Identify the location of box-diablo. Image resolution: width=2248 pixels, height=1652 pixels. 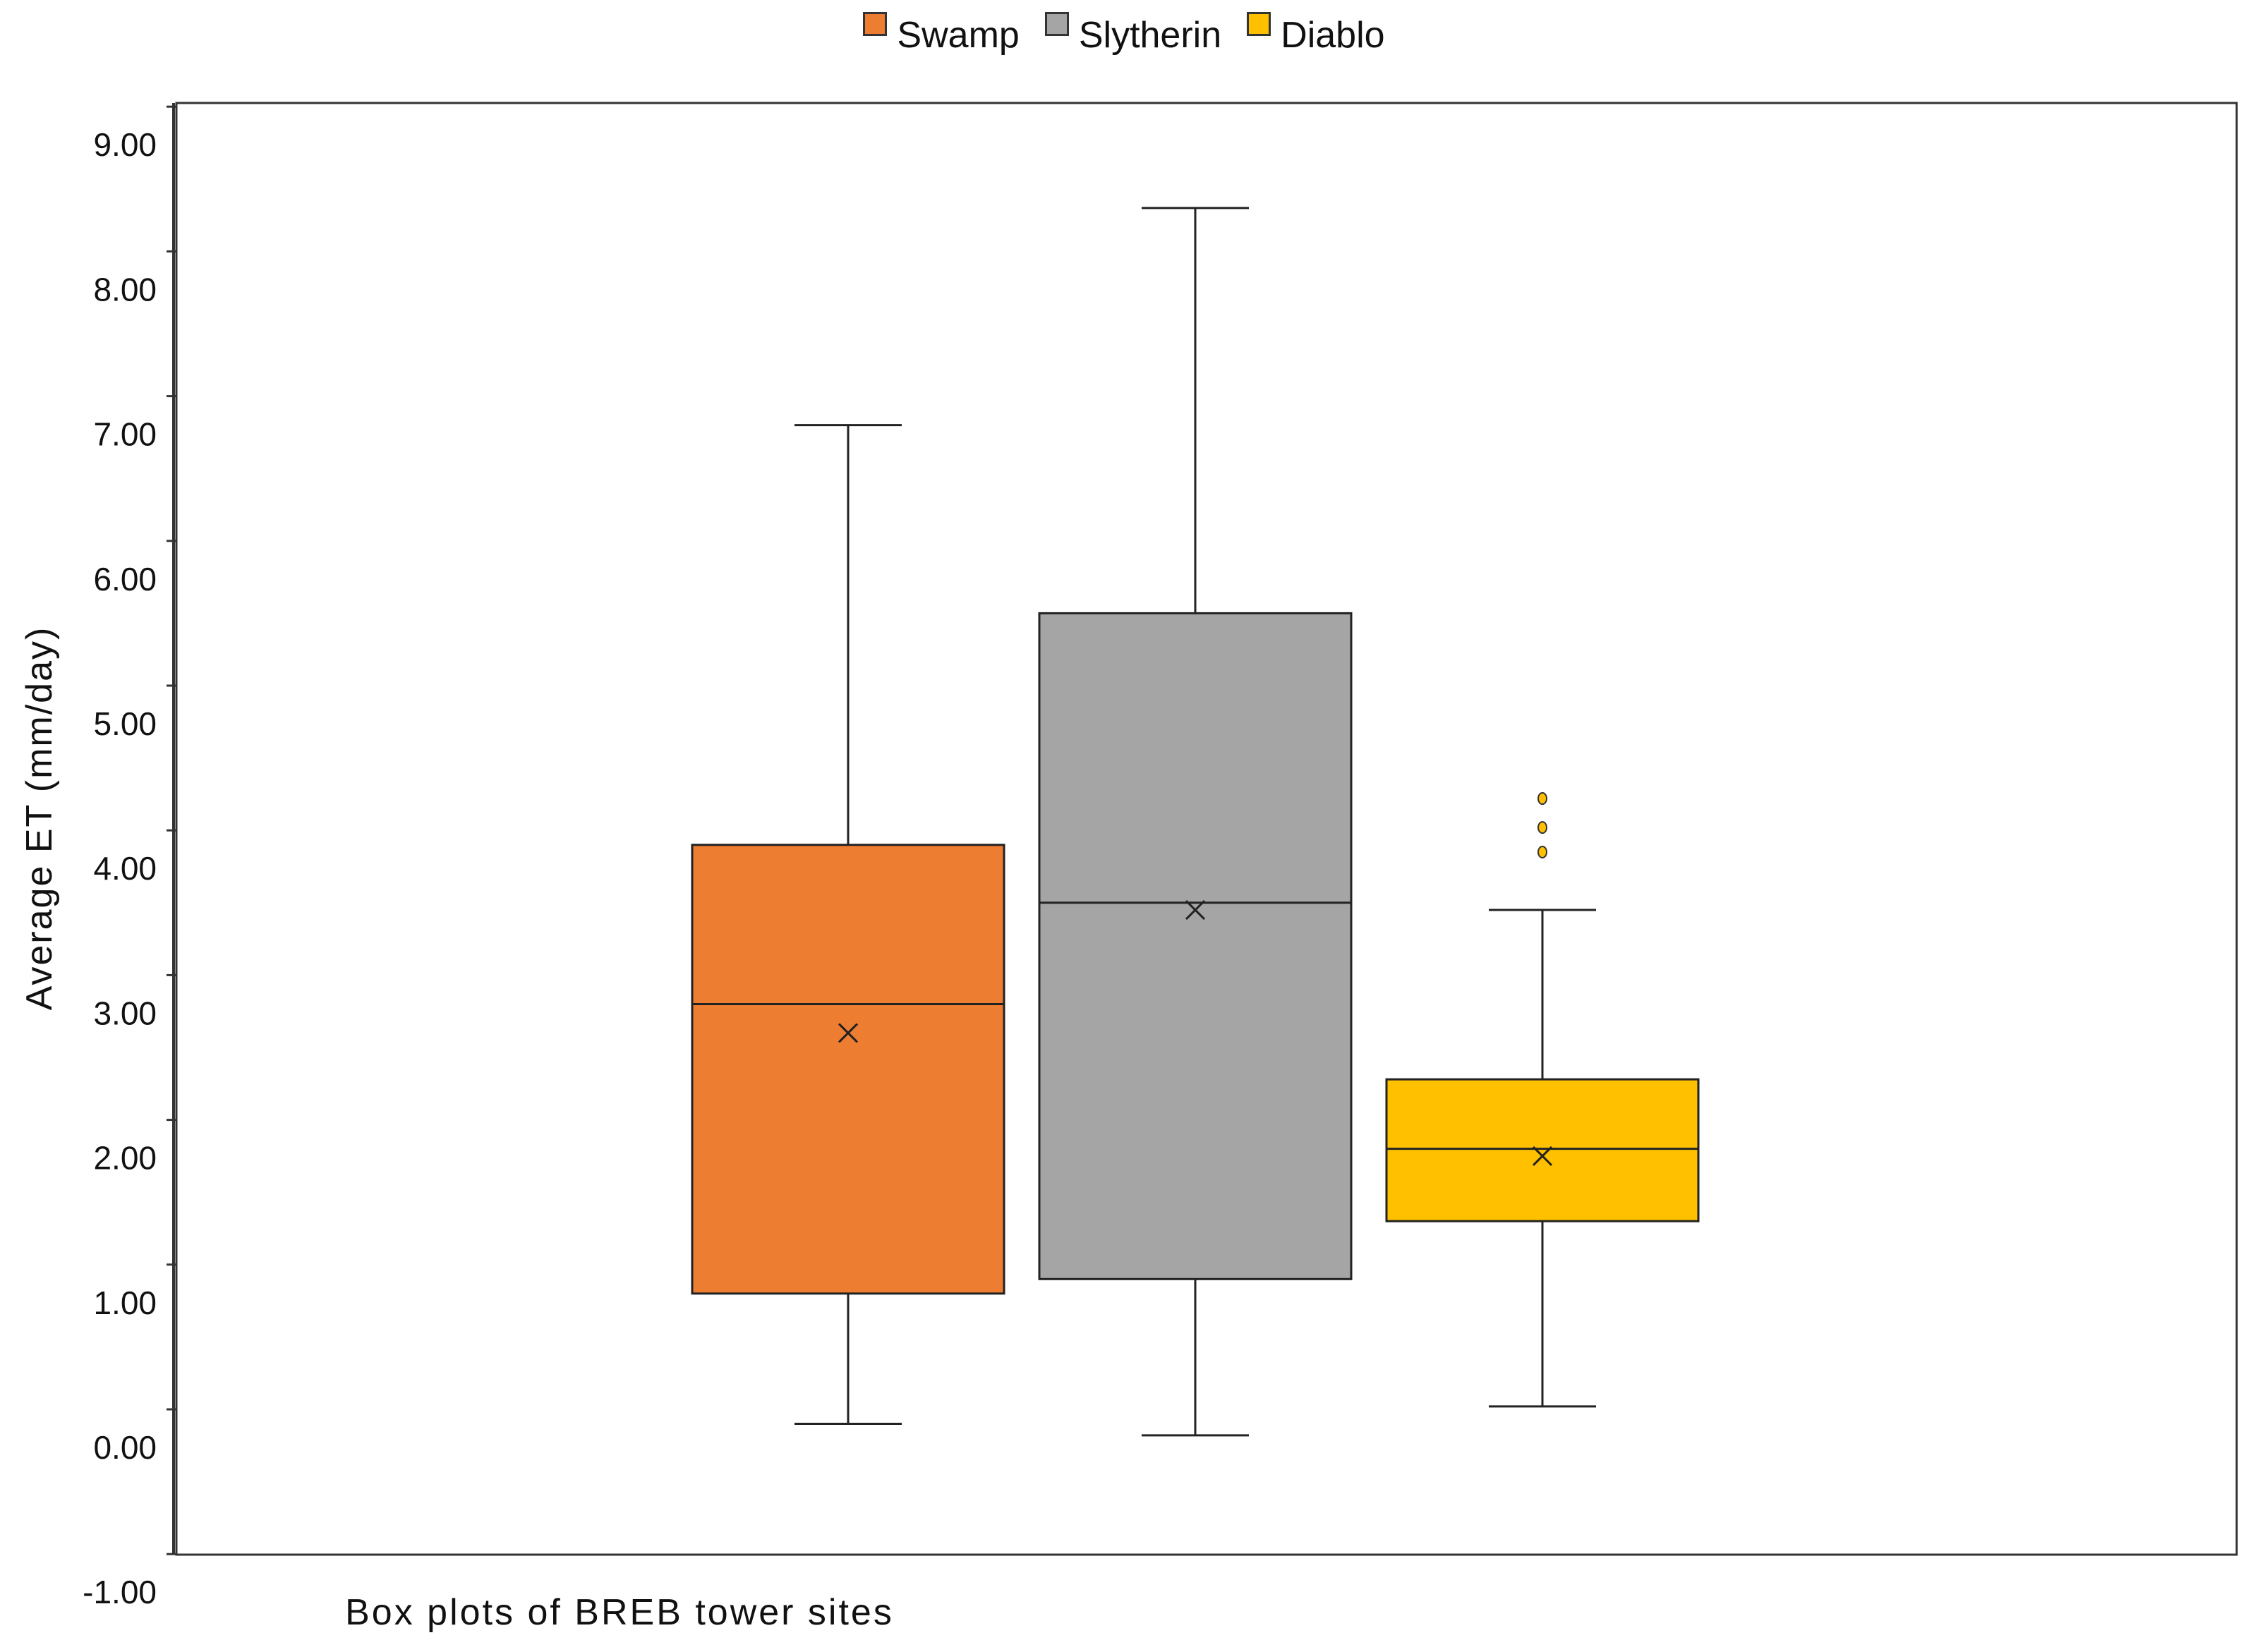
(1542, 1150).